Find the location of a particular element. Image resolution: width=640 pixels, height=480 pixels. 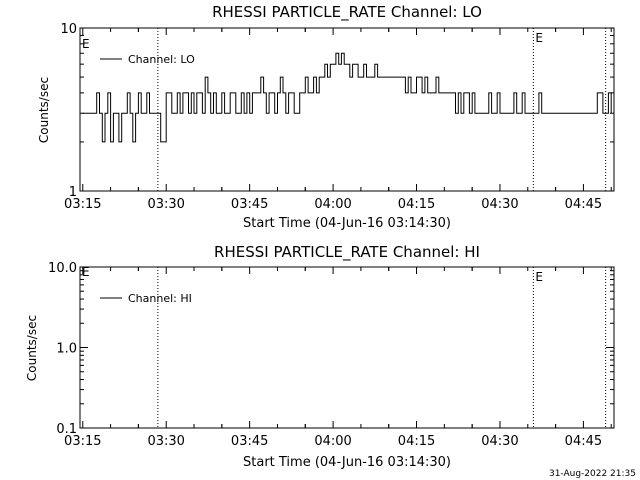

y-tick-label: 1.0 is located at coordinates (66, 349).